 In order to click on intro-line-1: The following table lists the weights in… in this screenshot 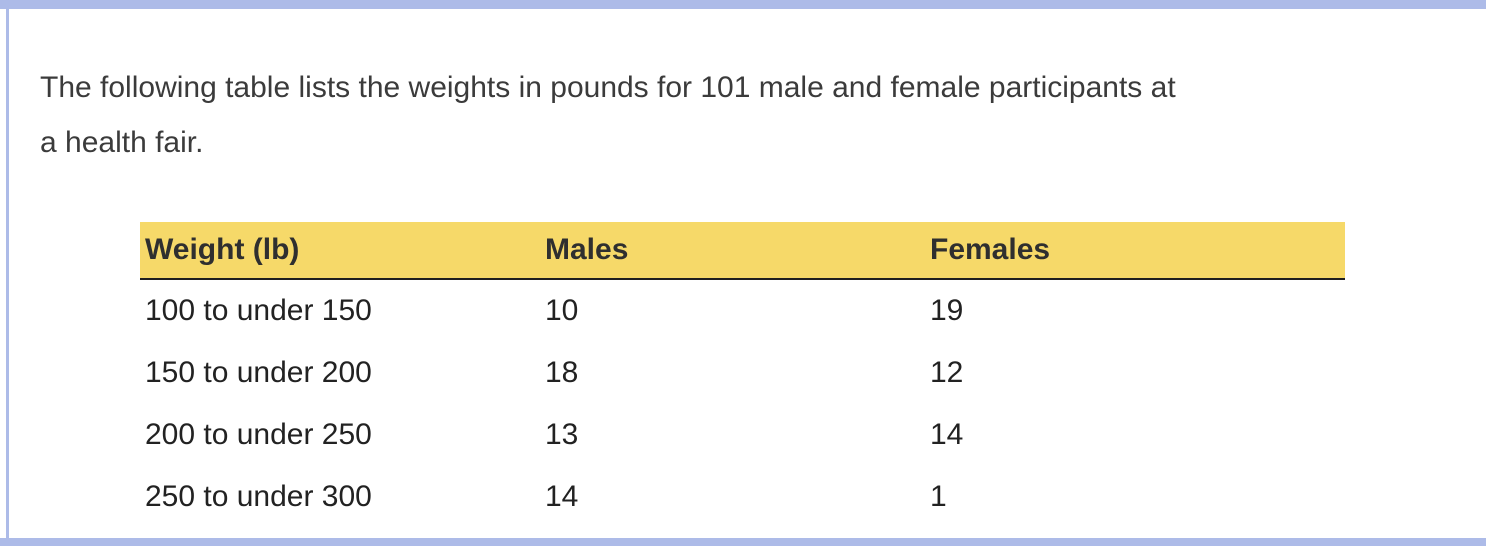, I will do `click(608, 87)`.